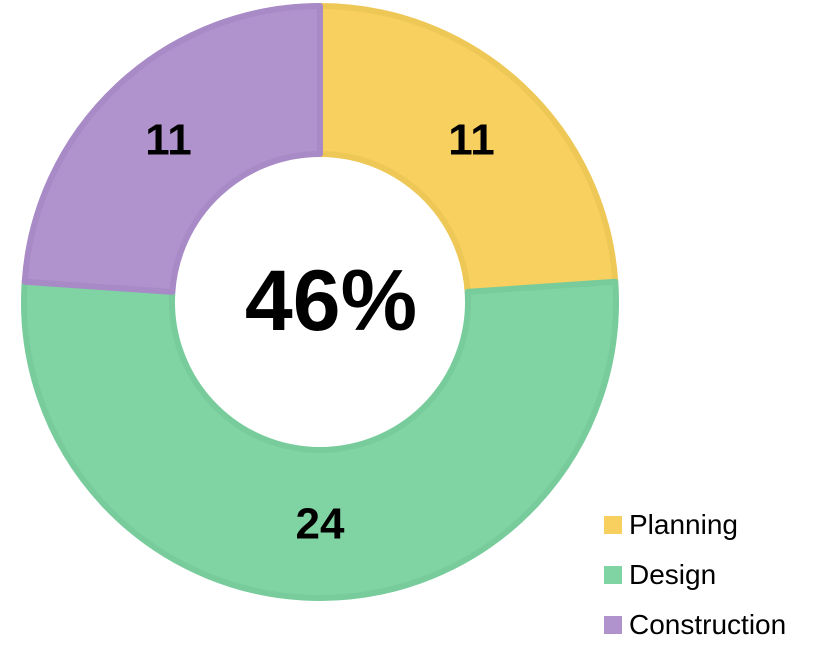 The height and width of the screenshot is (650, 830). What do you see at coordinates (331, 301) in the screenshot?
I see `center-percent-label: 46%` at bounding box center [331, 301].